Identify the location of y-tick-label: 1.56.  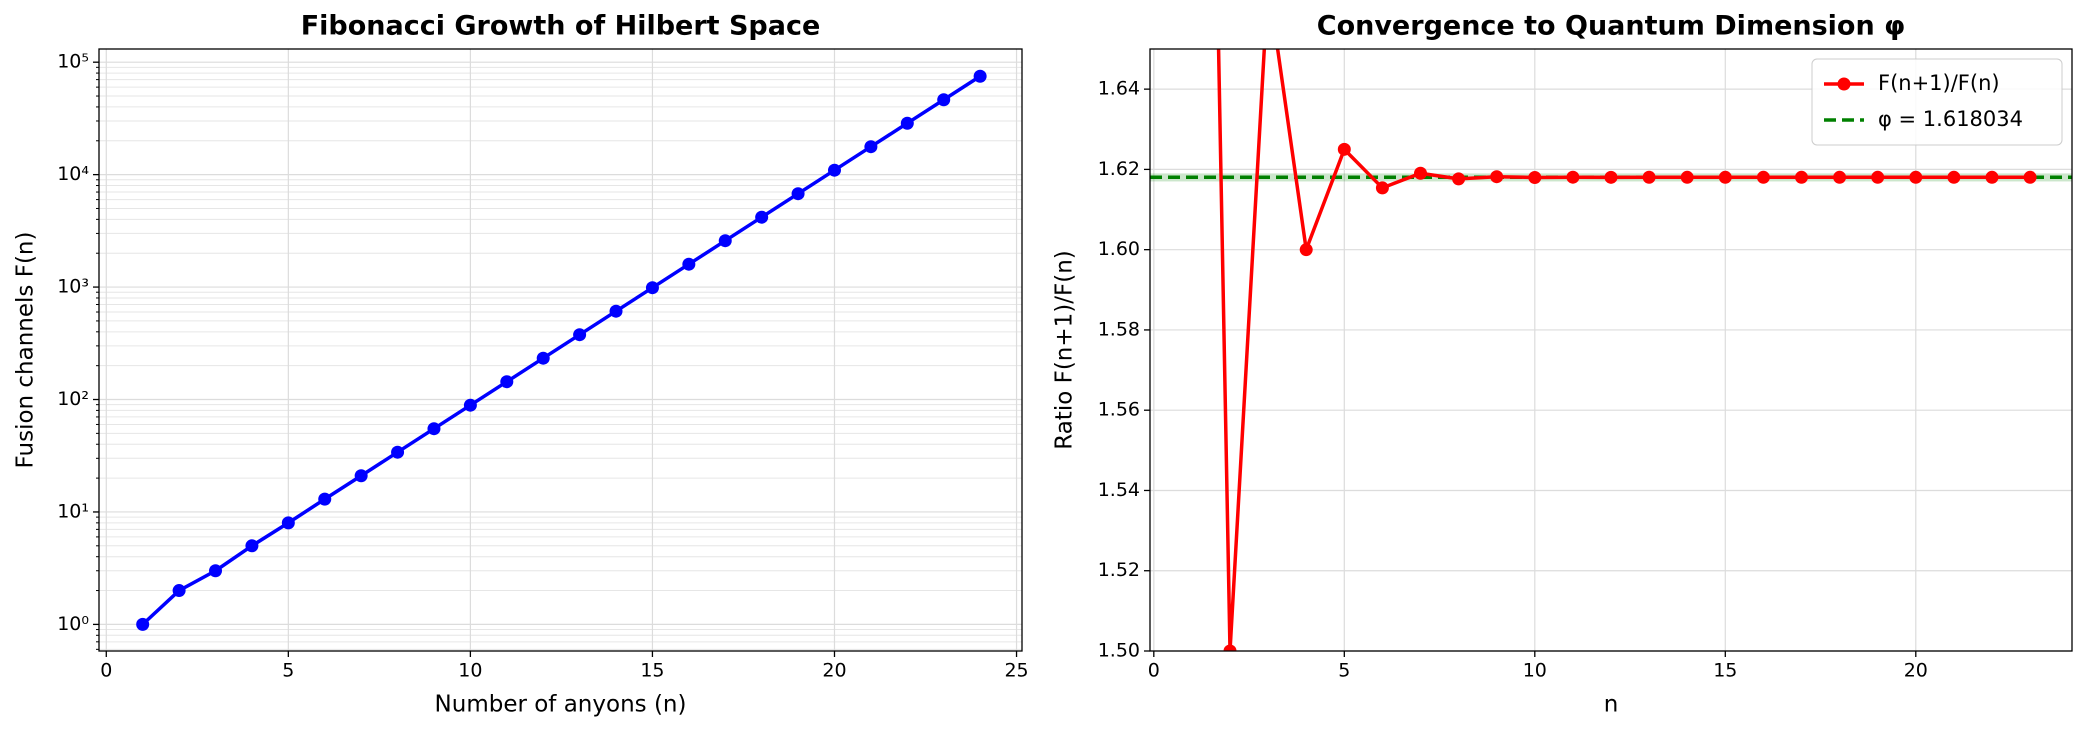
(1119, 410).